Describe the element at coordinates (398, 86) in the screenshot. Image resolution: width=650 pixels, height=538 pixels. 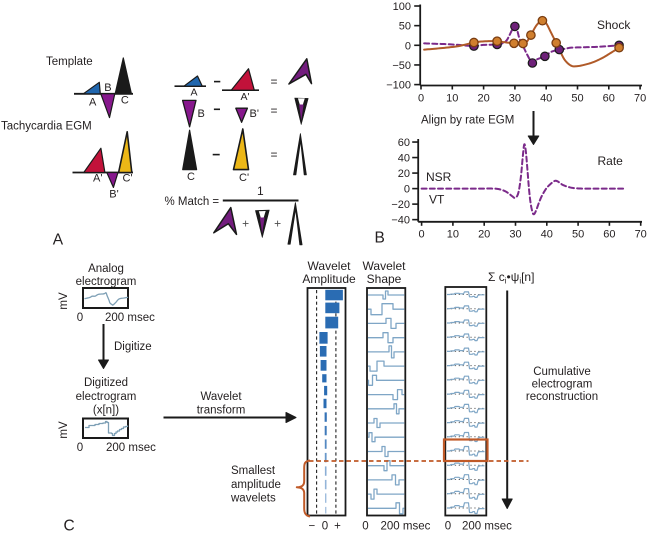
I see `svg-text: −100` at that location.